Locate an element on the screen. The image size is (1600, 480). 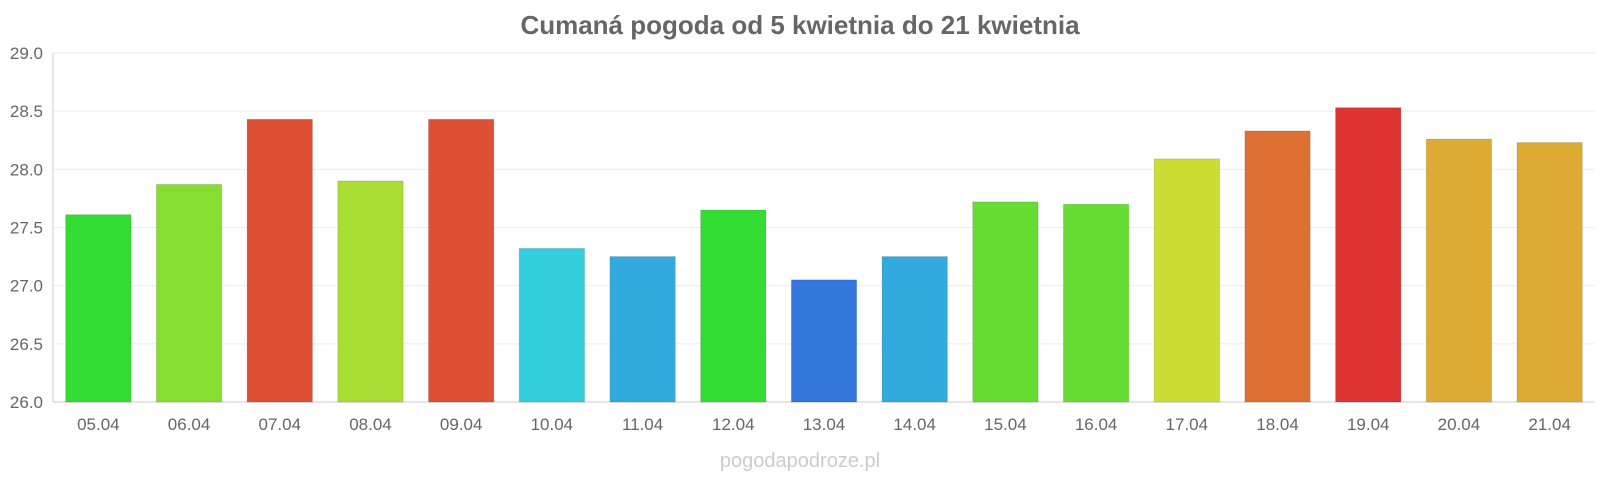
x-tick-label: 12.04 is located at coordinates (733, 424).